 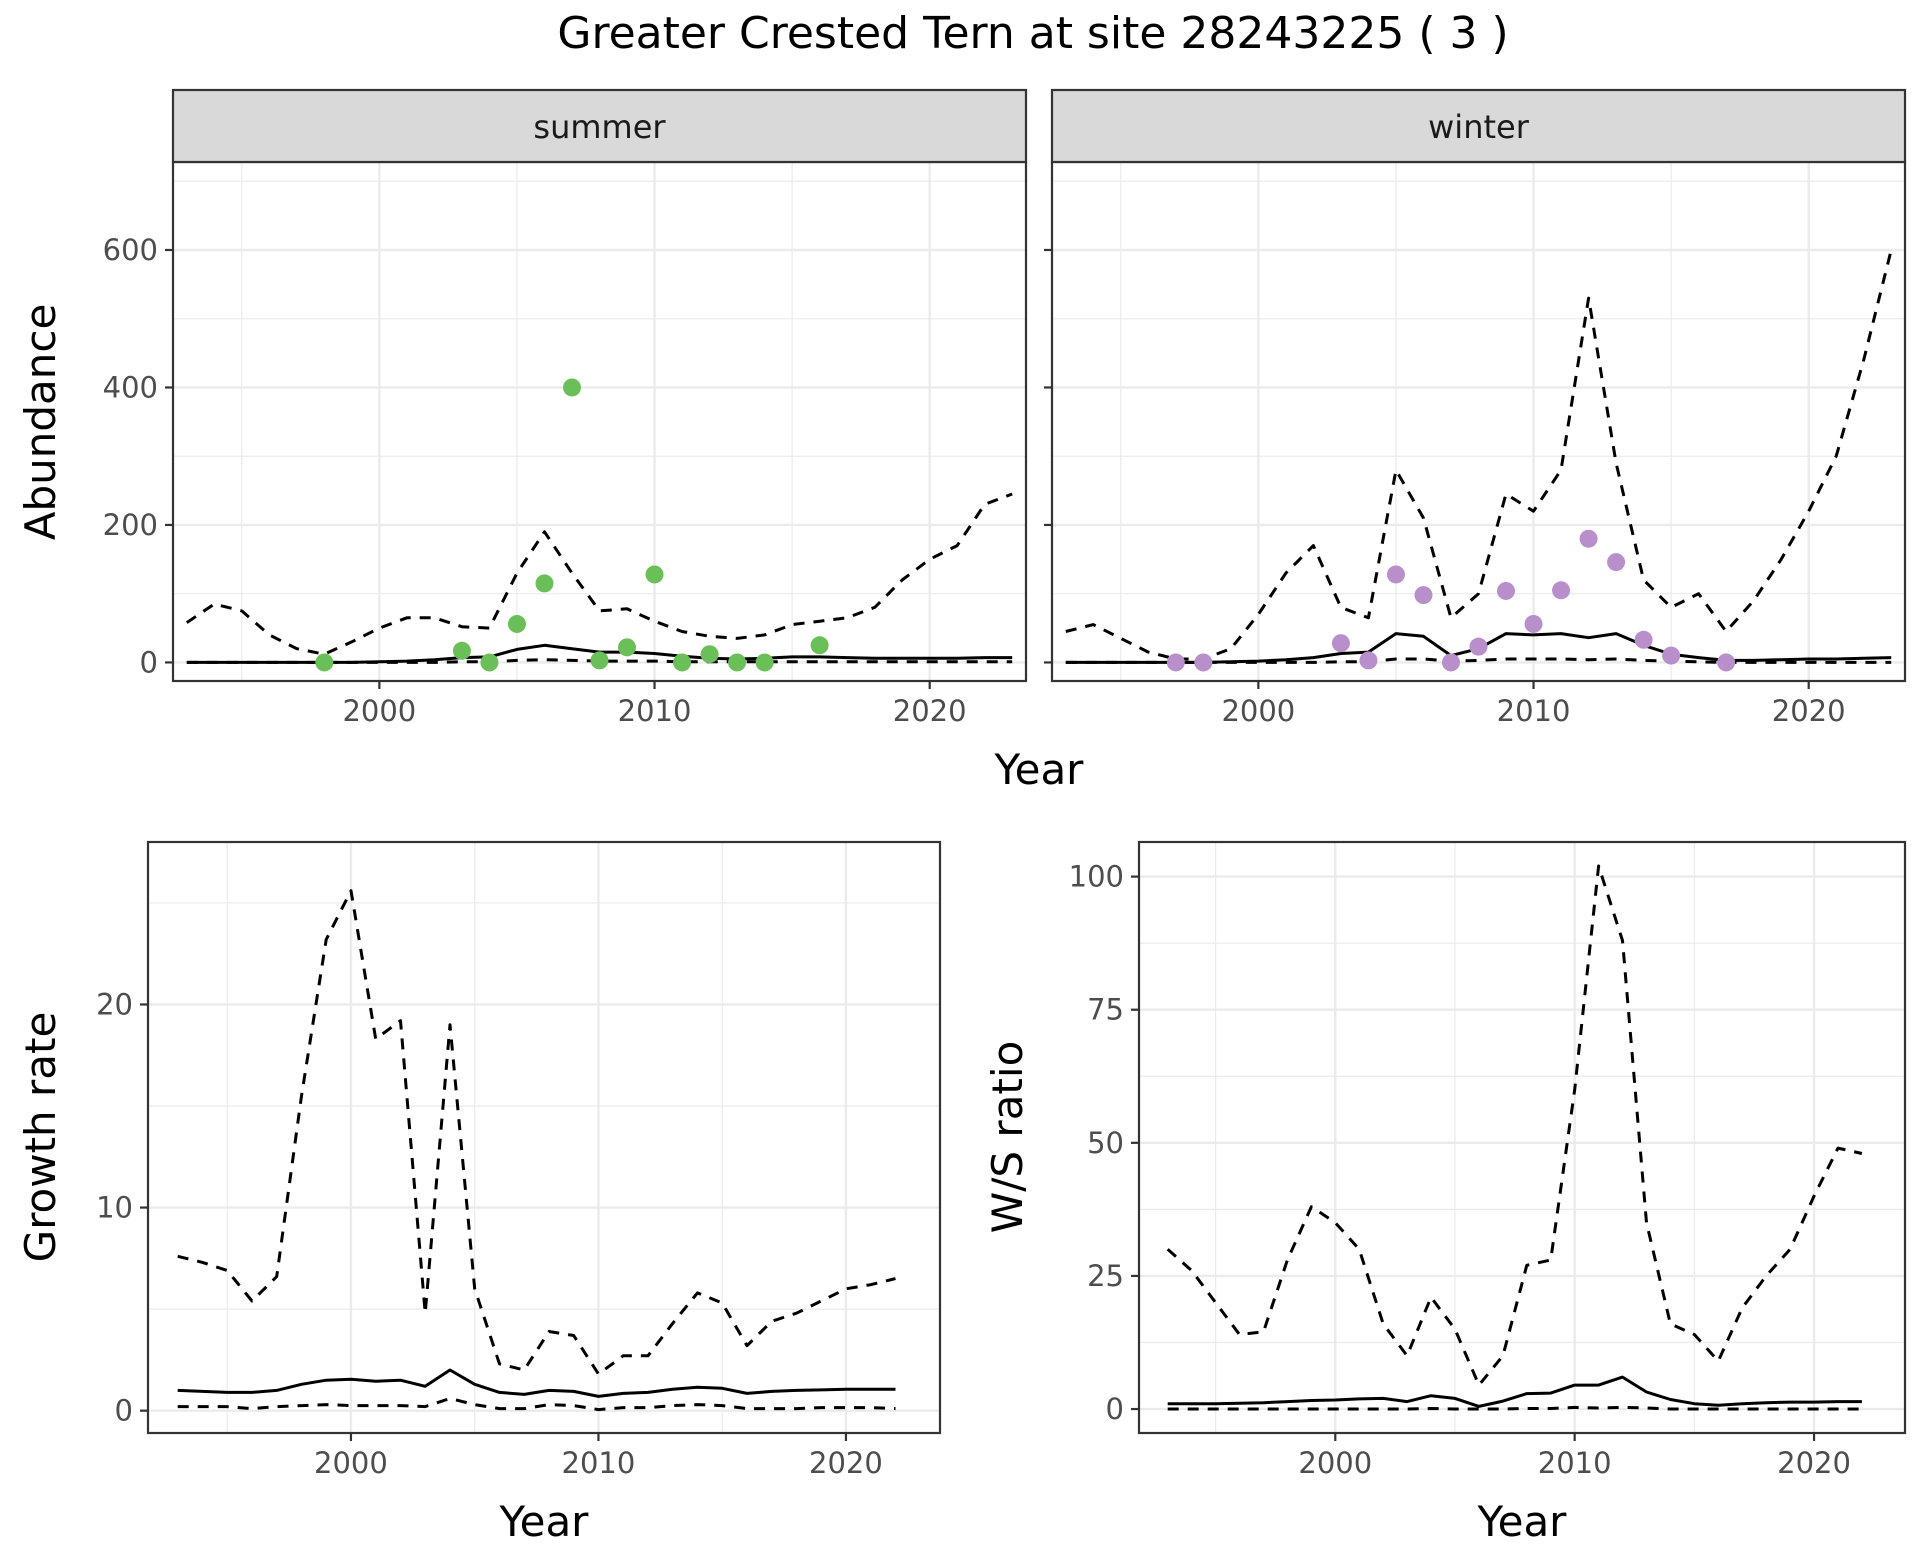 I want to click on winter-lower-ci-line, so click(x=1478, y=660).